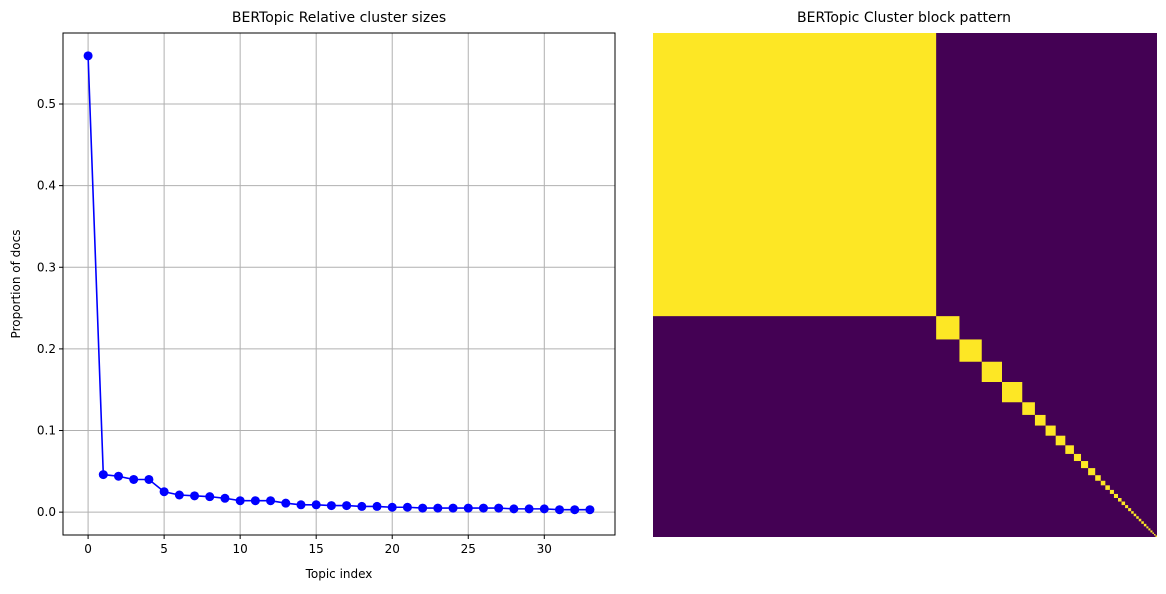 This screenshot has height=594, width=1166. I want to click on x-tick-label: 0, so click(88, 549).